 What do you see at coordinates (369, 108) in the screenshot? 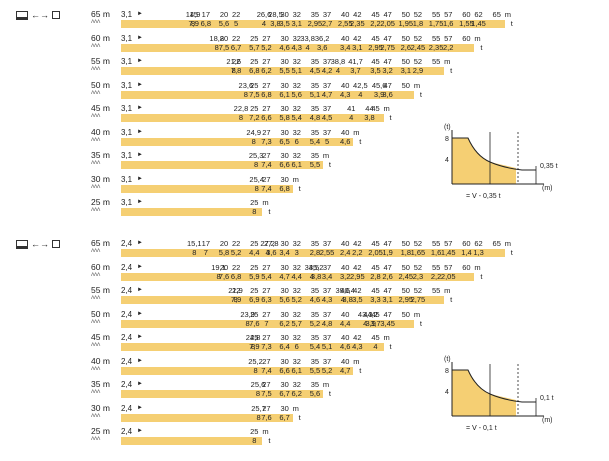
I see `radius-value: 44` at bounding box center [369, 108].